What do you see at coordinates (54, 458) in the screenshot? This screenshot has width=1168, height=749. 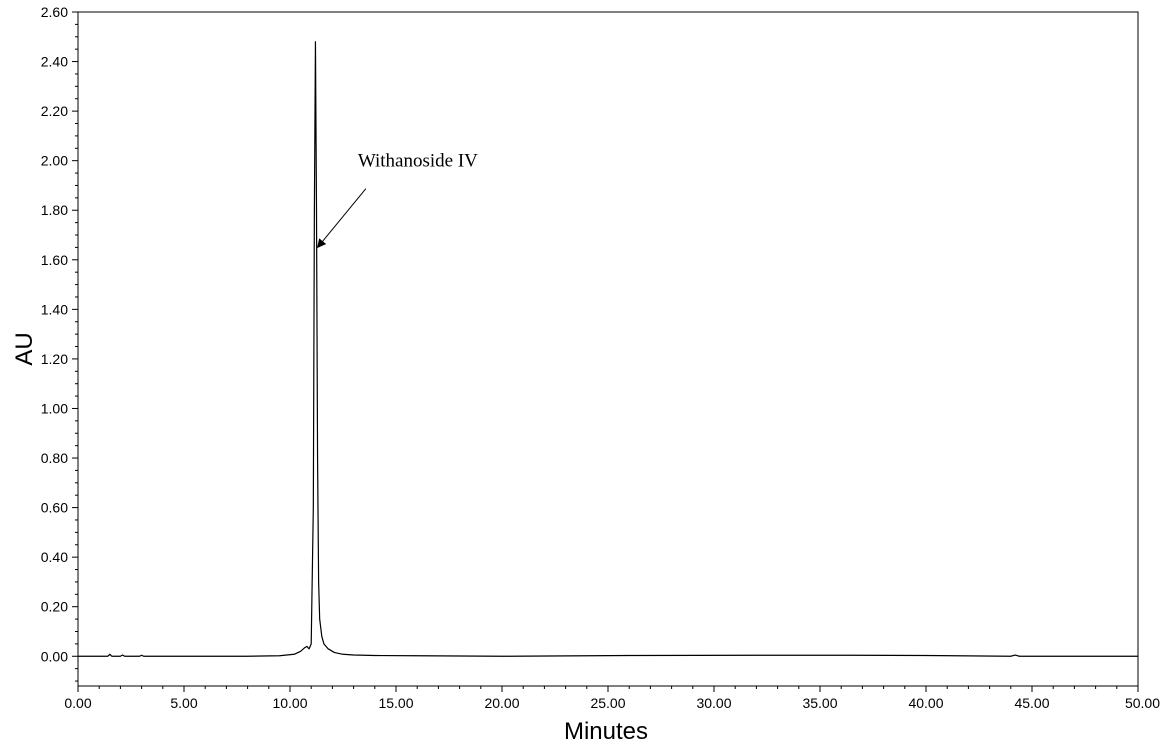 I see `y-tick-label: 0.80` at bounding box center [54, 458].